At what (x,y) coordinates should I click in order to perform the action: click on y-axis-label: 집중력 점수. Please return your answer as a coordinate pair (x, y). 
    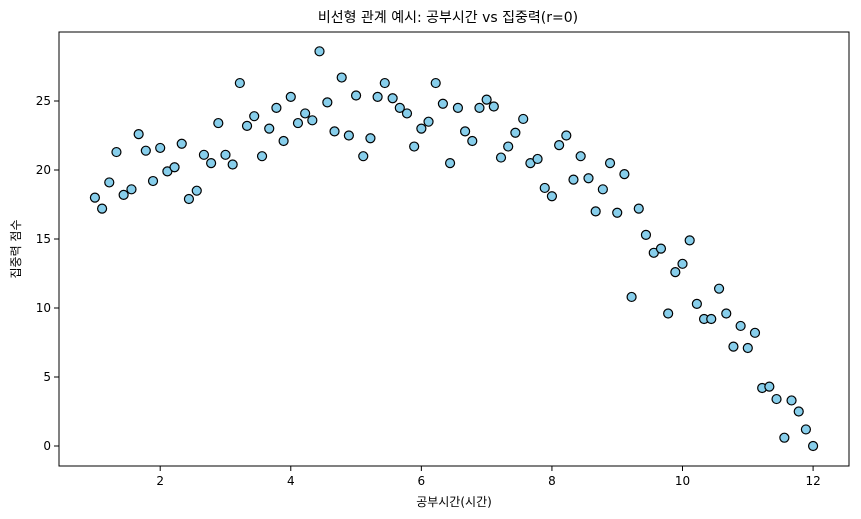
    Looking at the image, I should click on (16, 248).